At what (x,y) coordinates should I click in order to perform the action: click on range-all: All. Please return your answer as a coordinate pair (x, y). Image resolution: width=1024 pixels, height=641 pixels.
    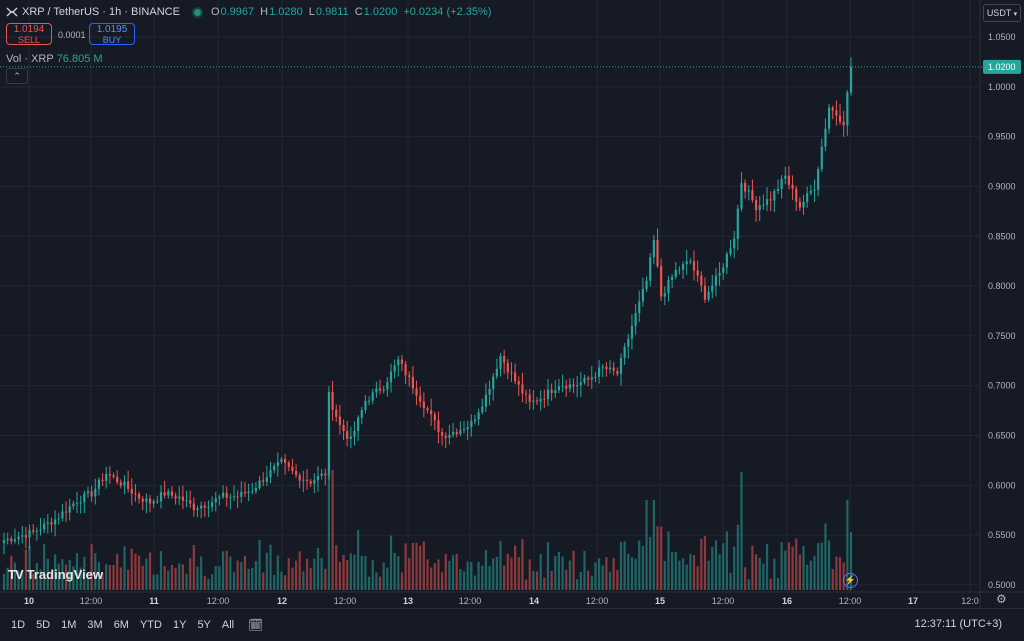
    Looking at the image, I should click on (228, 625).